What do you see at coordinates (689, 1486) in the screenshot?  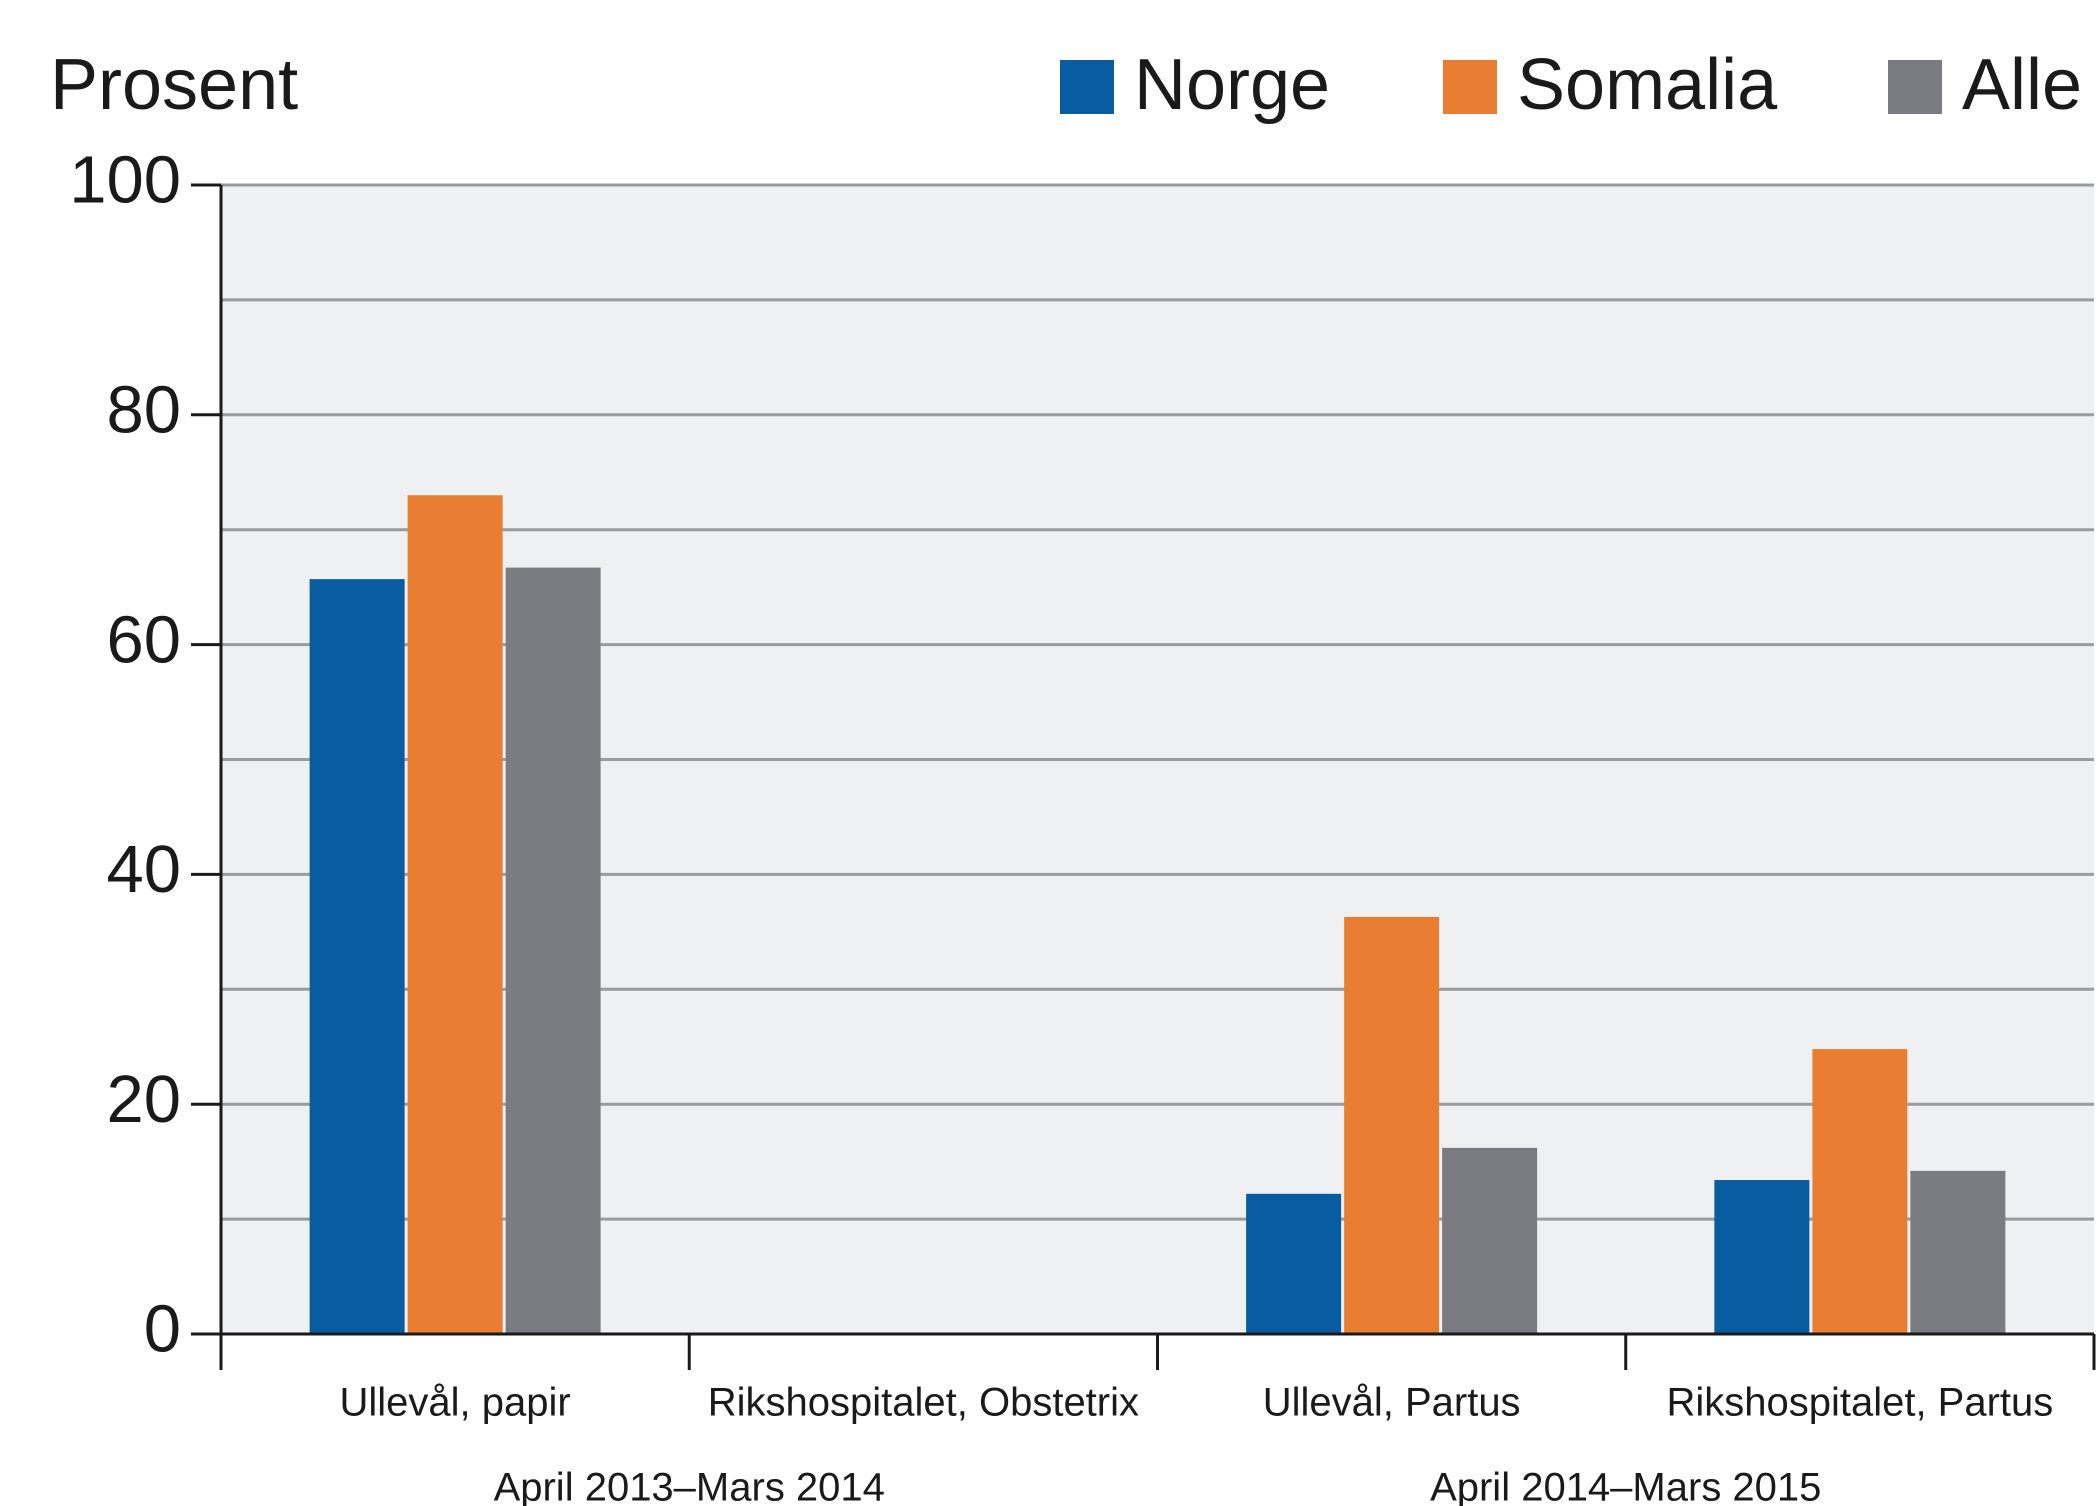 I see `group-label: April 2013–Mars 2014` at bounding box center [689, 1486].